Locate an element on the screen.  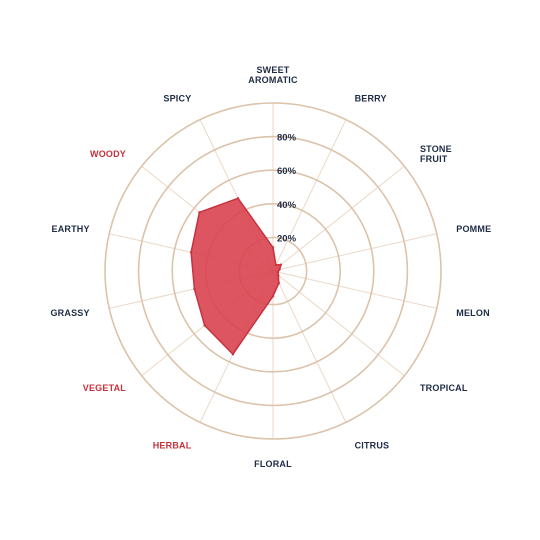
radar-tick-label: 40% is located at coordinates (287, 205).